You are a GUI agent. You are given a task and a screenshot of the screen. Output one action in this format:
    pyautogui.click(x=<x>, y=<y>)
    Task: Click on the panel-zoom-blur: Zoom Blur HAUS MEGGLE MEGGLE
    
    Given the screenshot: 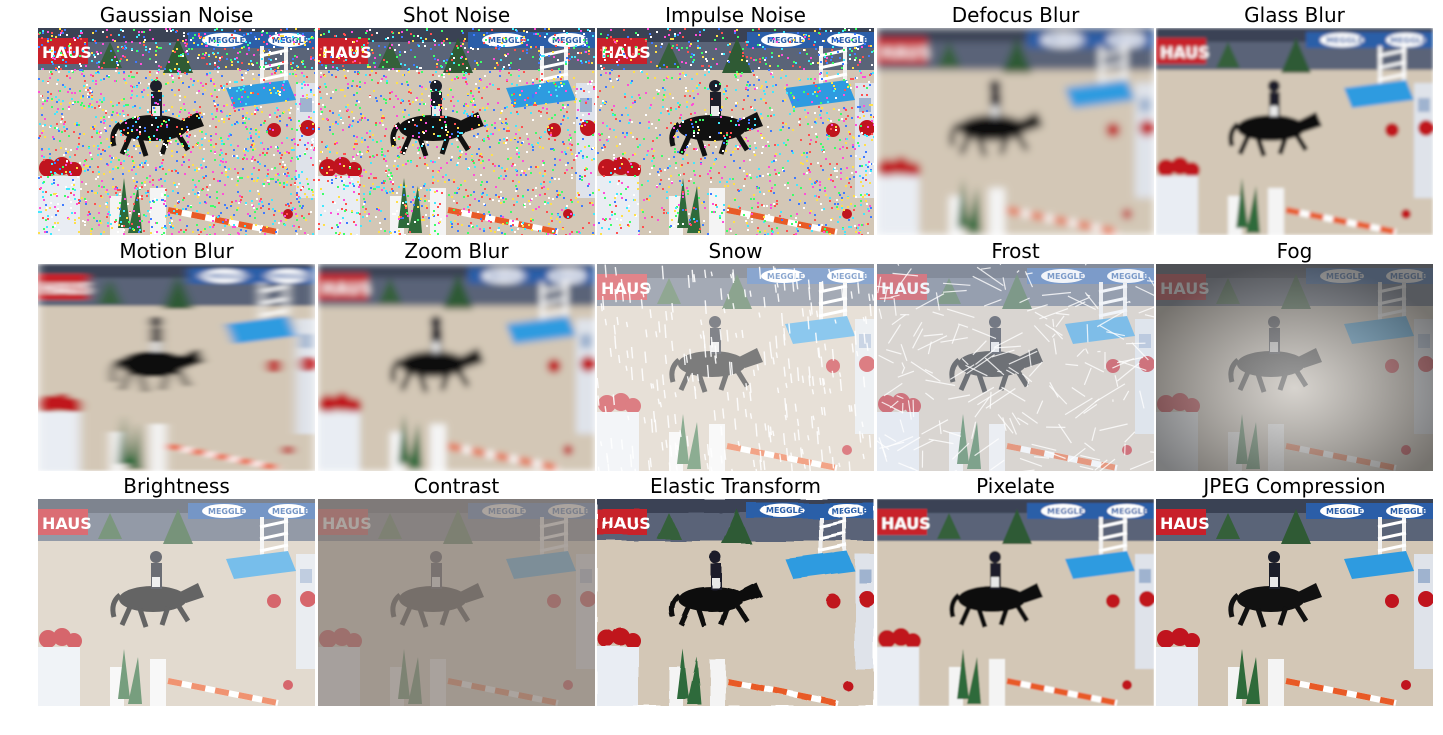 What is the action you would take?
    pyautogui.click(x=456, y=353)
    